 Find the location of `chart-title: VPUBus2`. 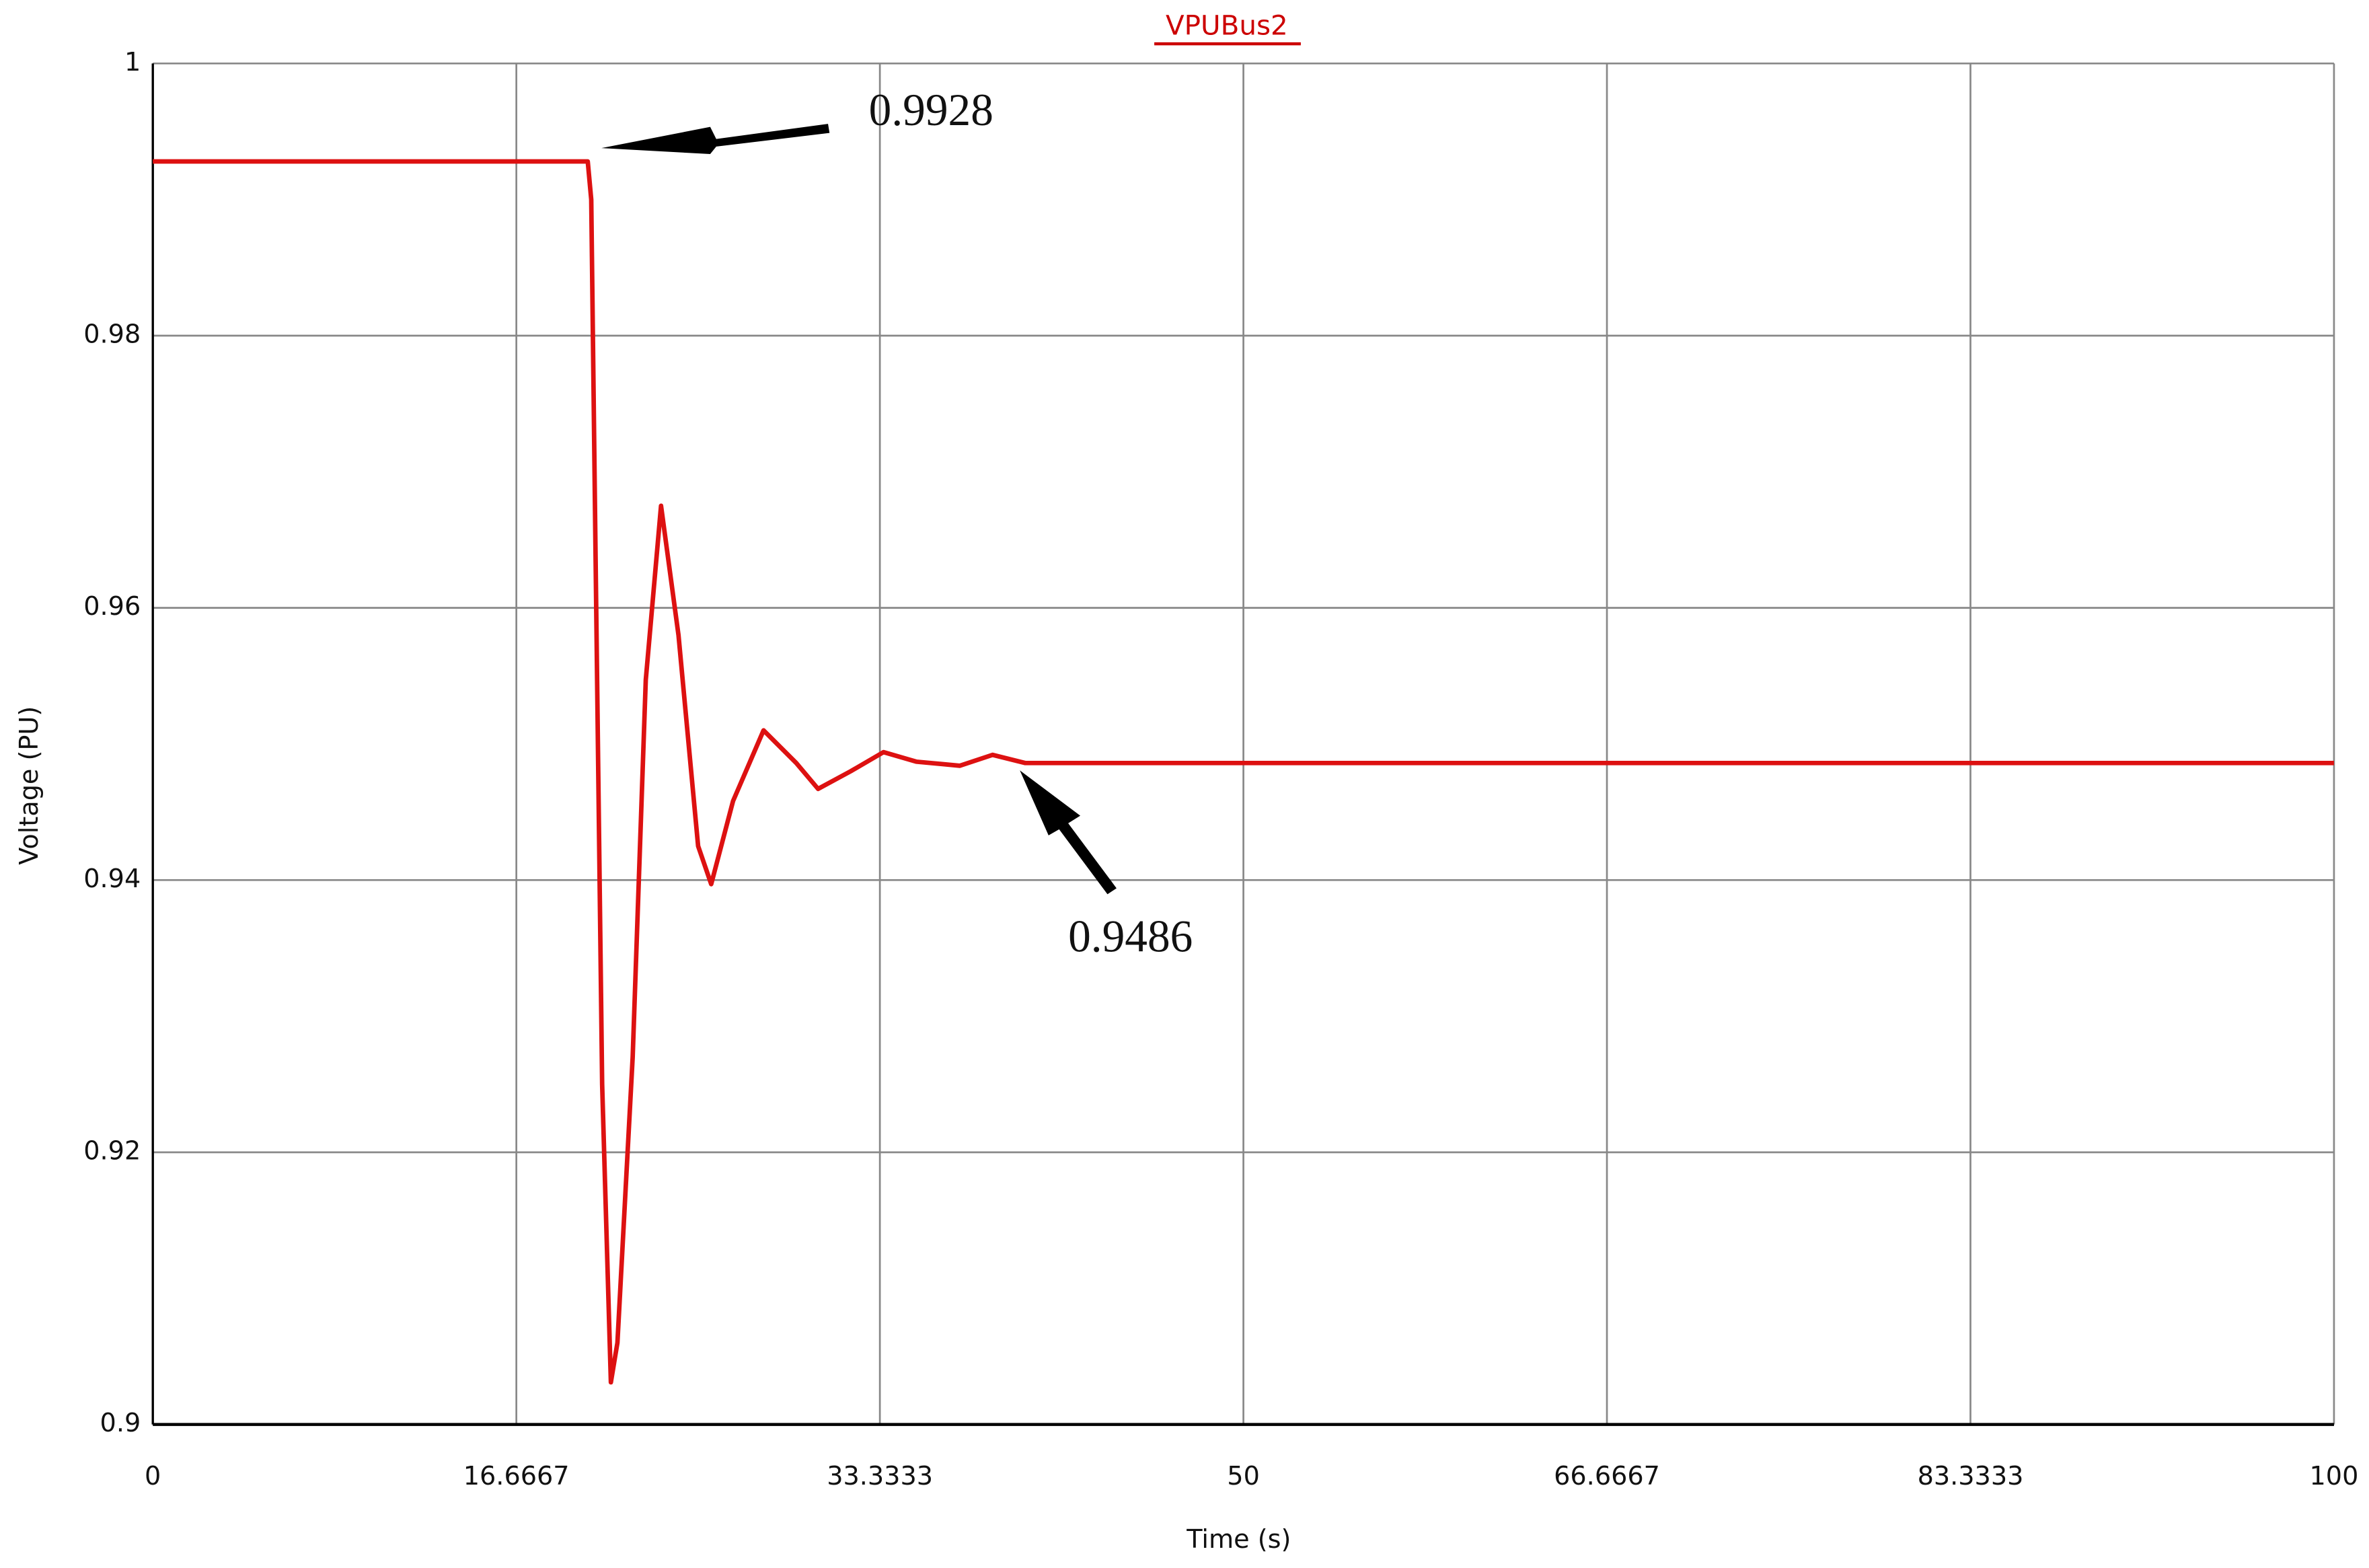

chart-title: VPUBus2 is located at coordinates (1227, 25).